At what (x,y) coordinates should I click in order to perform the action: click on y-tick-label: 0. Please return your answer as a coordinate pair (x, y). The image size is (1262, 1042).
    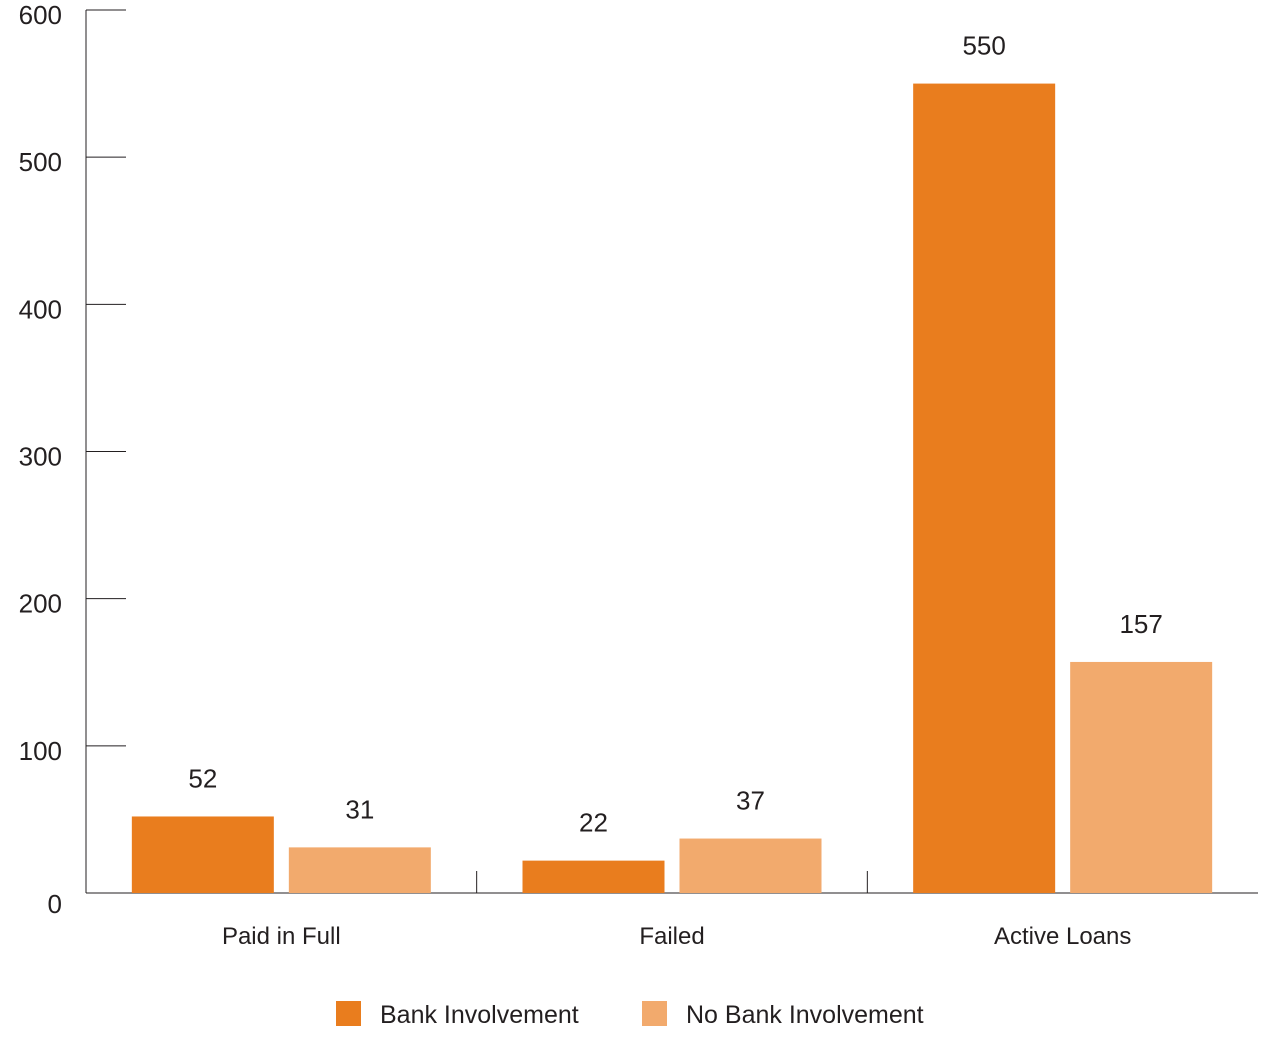
    Looking at the image, I should click on (55, 904).